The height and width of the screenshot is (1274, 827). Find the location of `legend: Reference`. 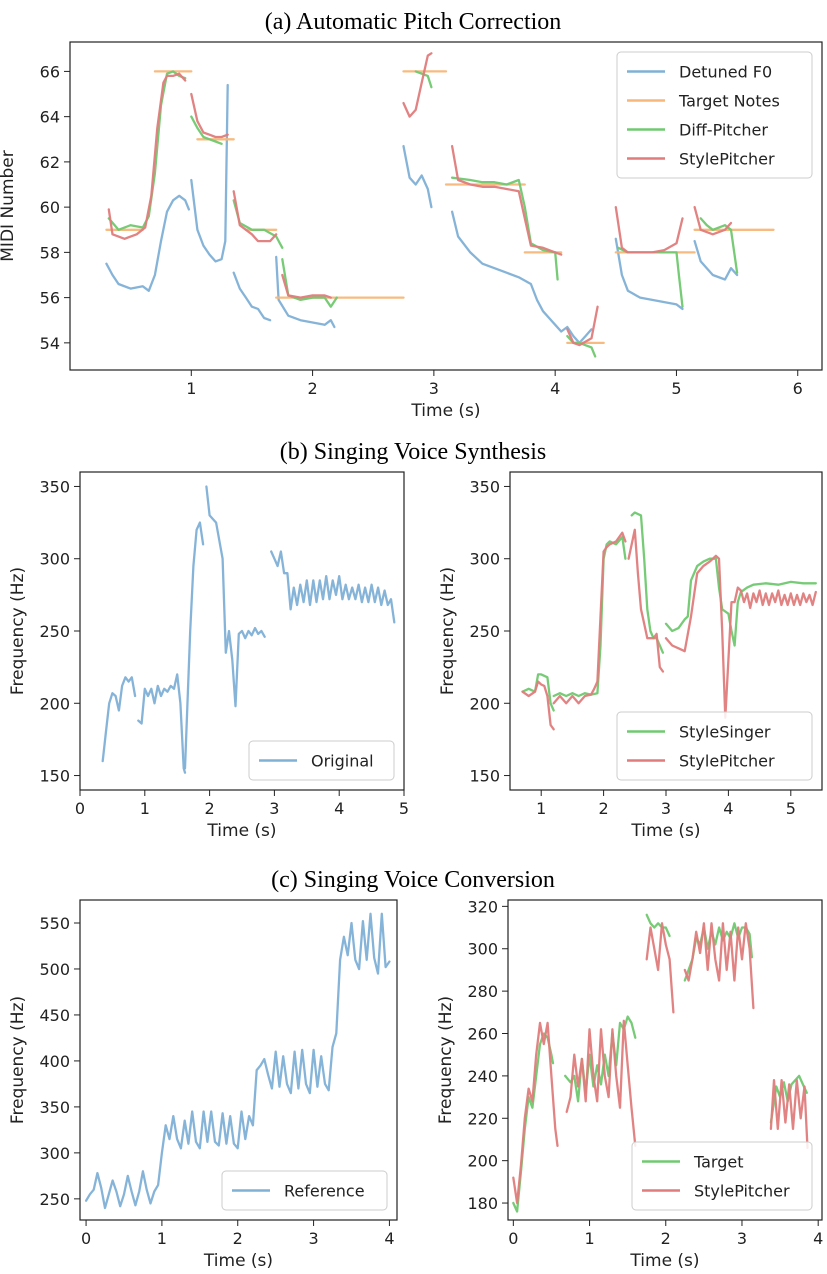

legend: Reference is located at coordinates (304, 1190).